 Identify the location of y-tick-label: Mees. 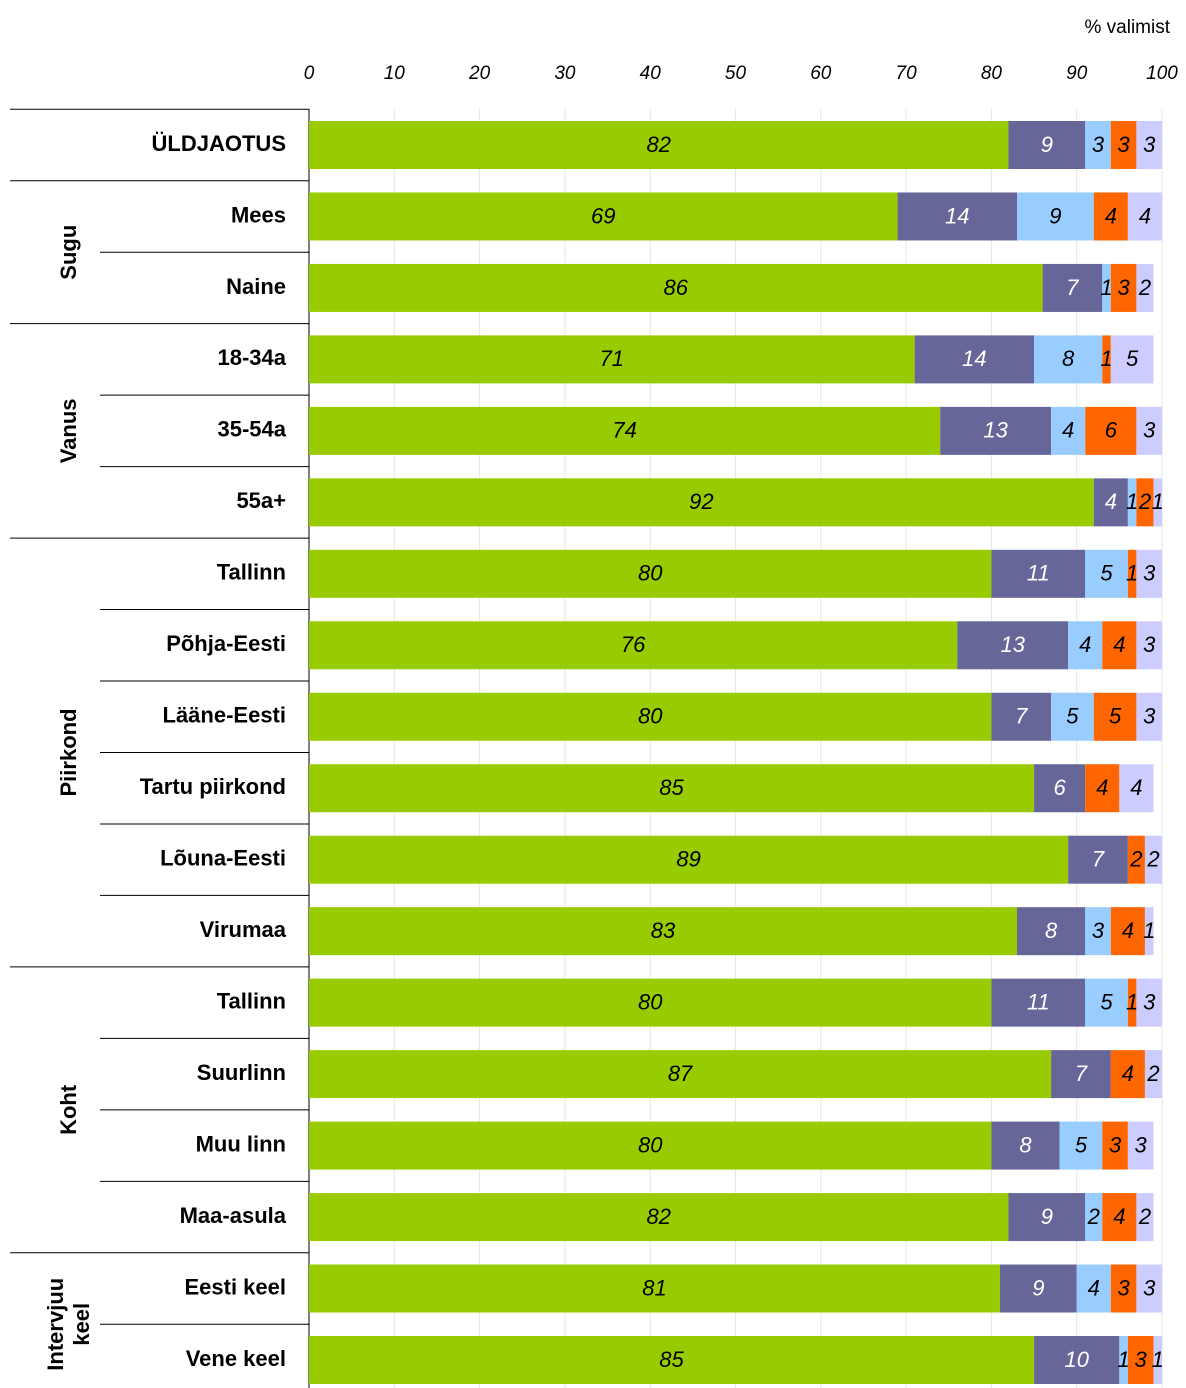
(258, 214).